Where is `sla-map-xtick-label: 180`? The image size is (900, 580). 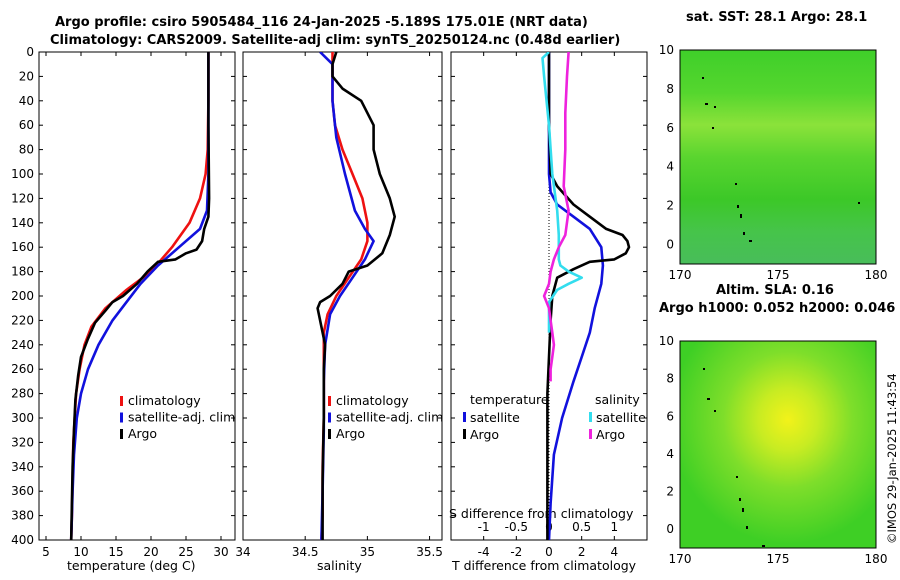
sla-map-xtick-label: 180 is located at coordinates (876, 559).